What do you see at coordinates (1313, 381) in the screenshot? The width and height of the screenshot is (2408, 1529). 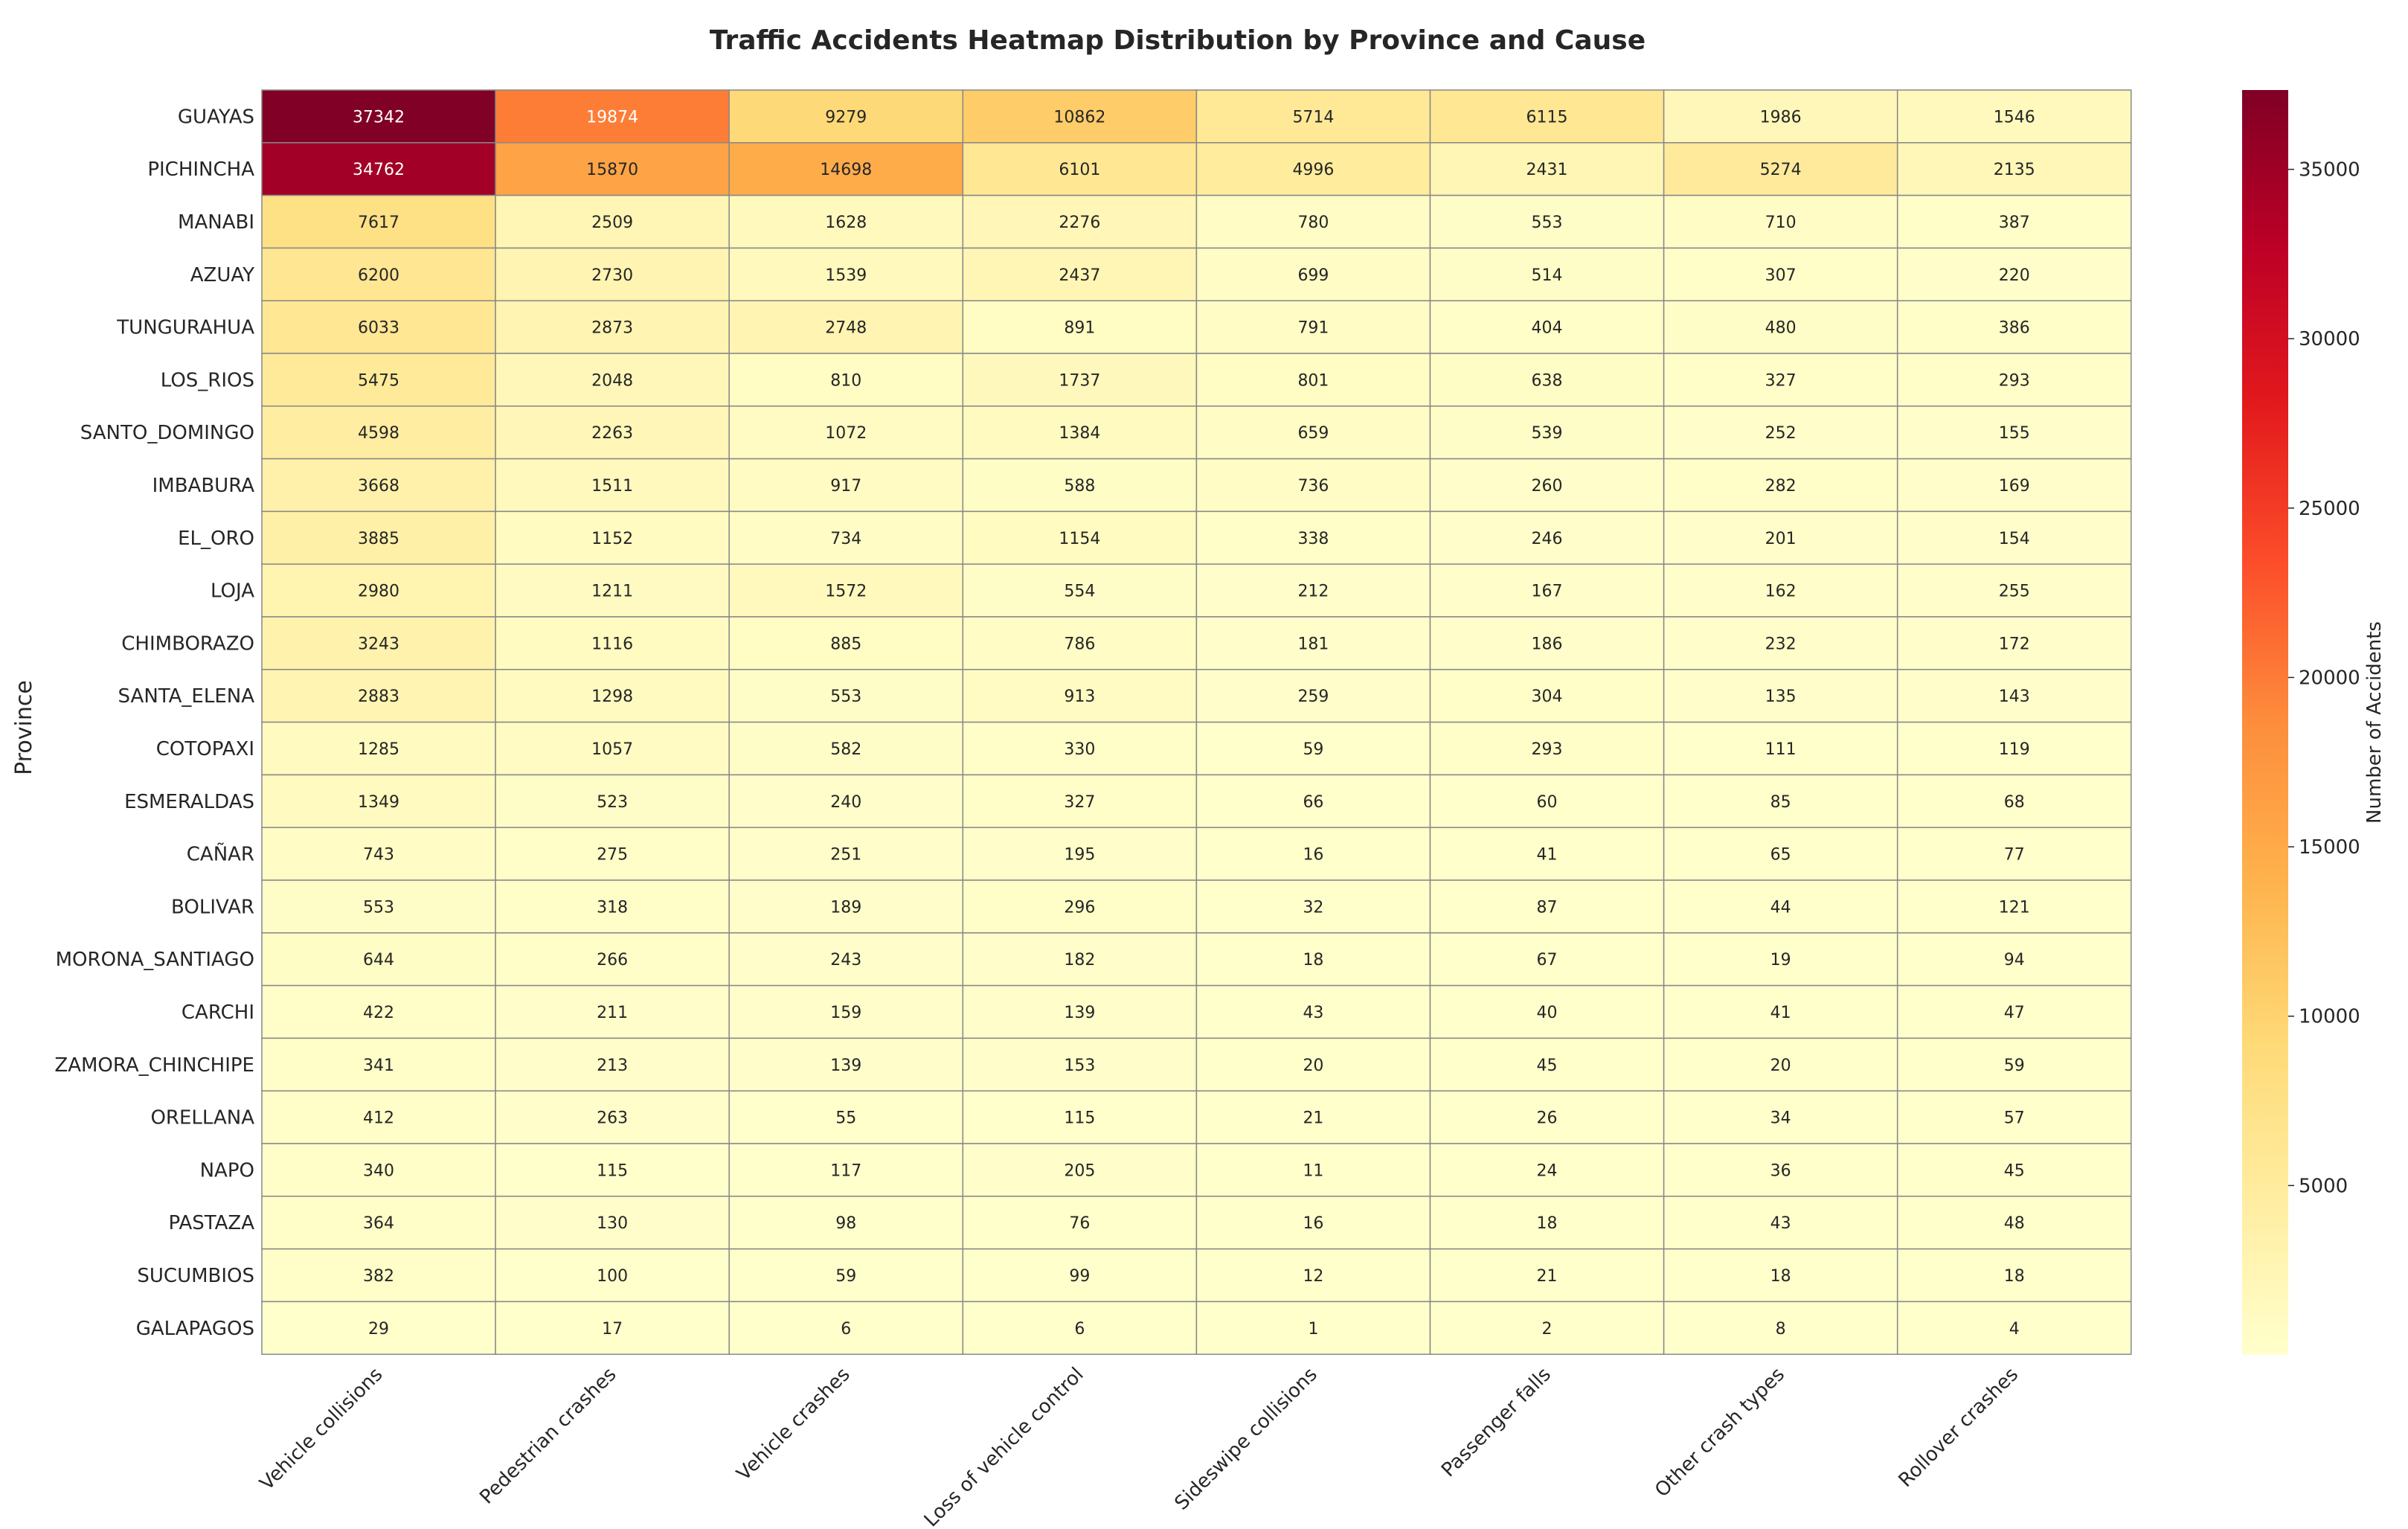 I see `cell-value-label: 801` at bounding box center [1313, 381].